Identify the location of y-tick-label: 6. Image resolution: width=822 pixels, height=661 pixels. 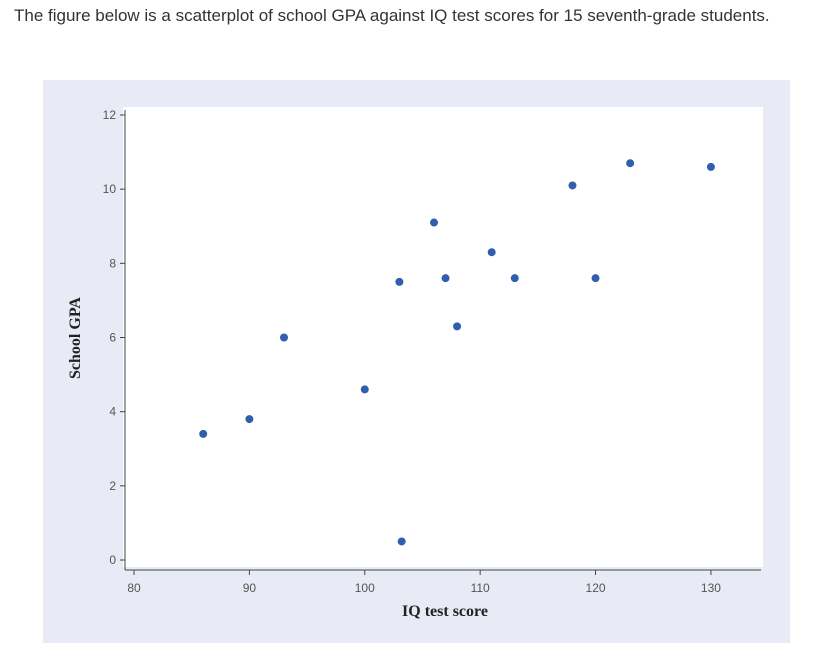
(112, 338).